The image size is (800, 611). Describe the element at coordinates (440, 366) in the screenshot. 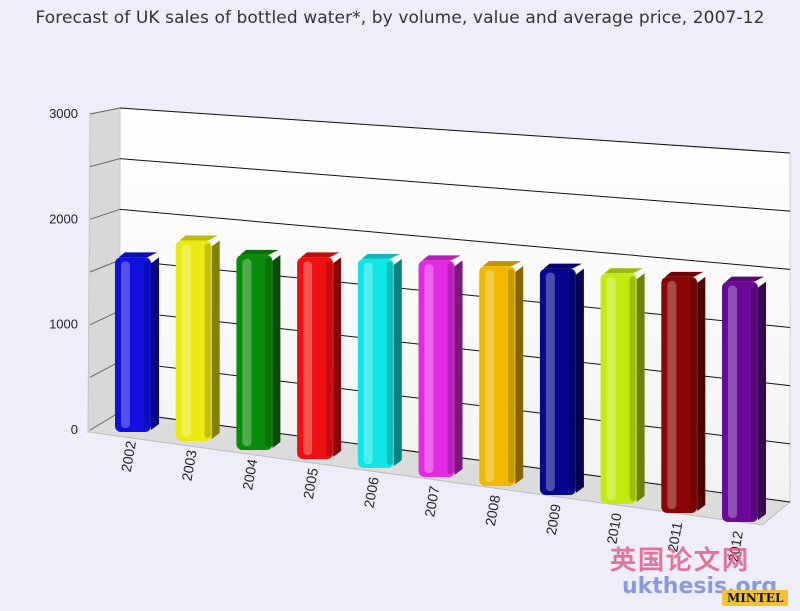

I see `bar-2007` at that location.